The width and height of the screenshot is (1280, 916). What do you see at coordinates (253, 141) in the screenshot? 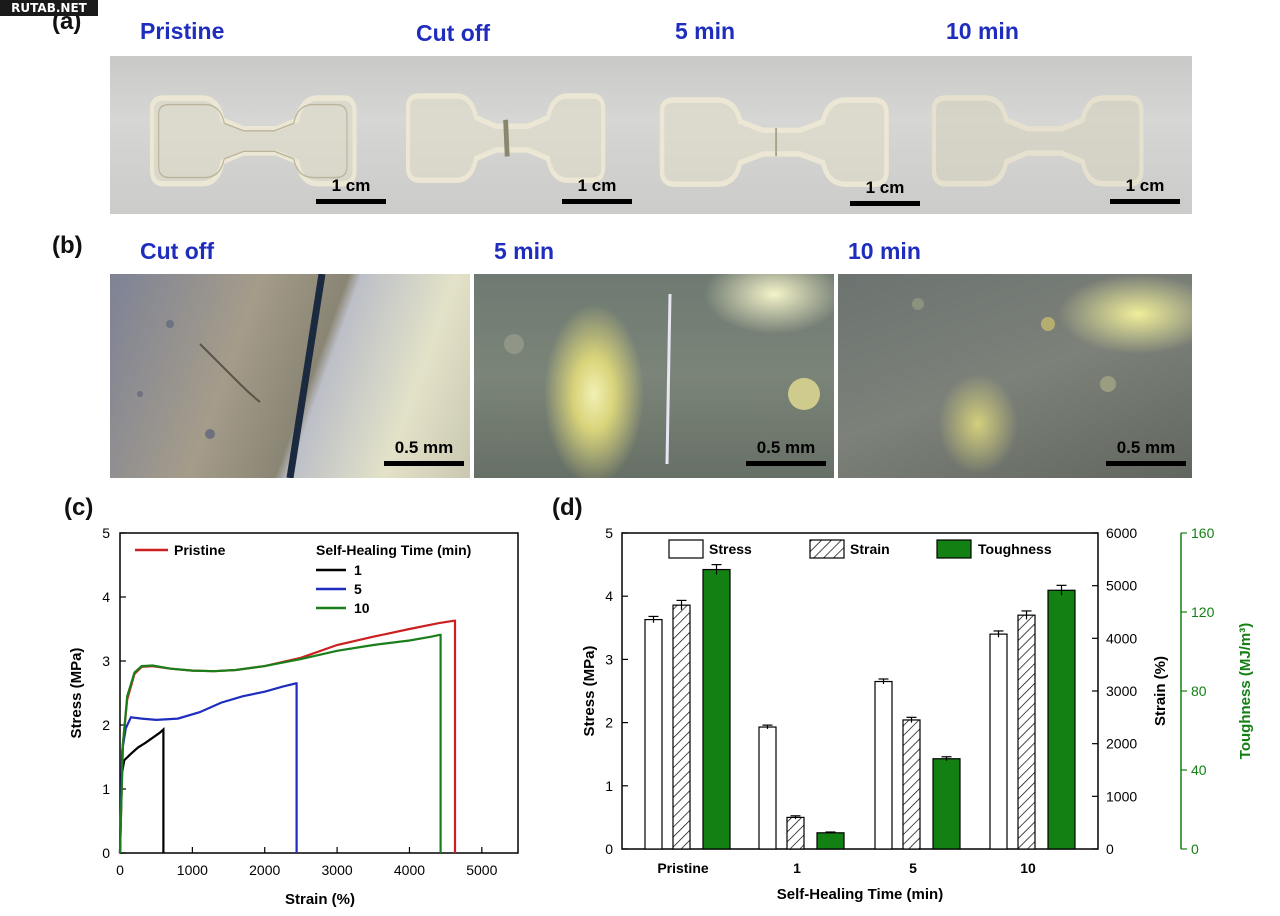
I see `specimen-pristine` at bounding box center [253, 141].